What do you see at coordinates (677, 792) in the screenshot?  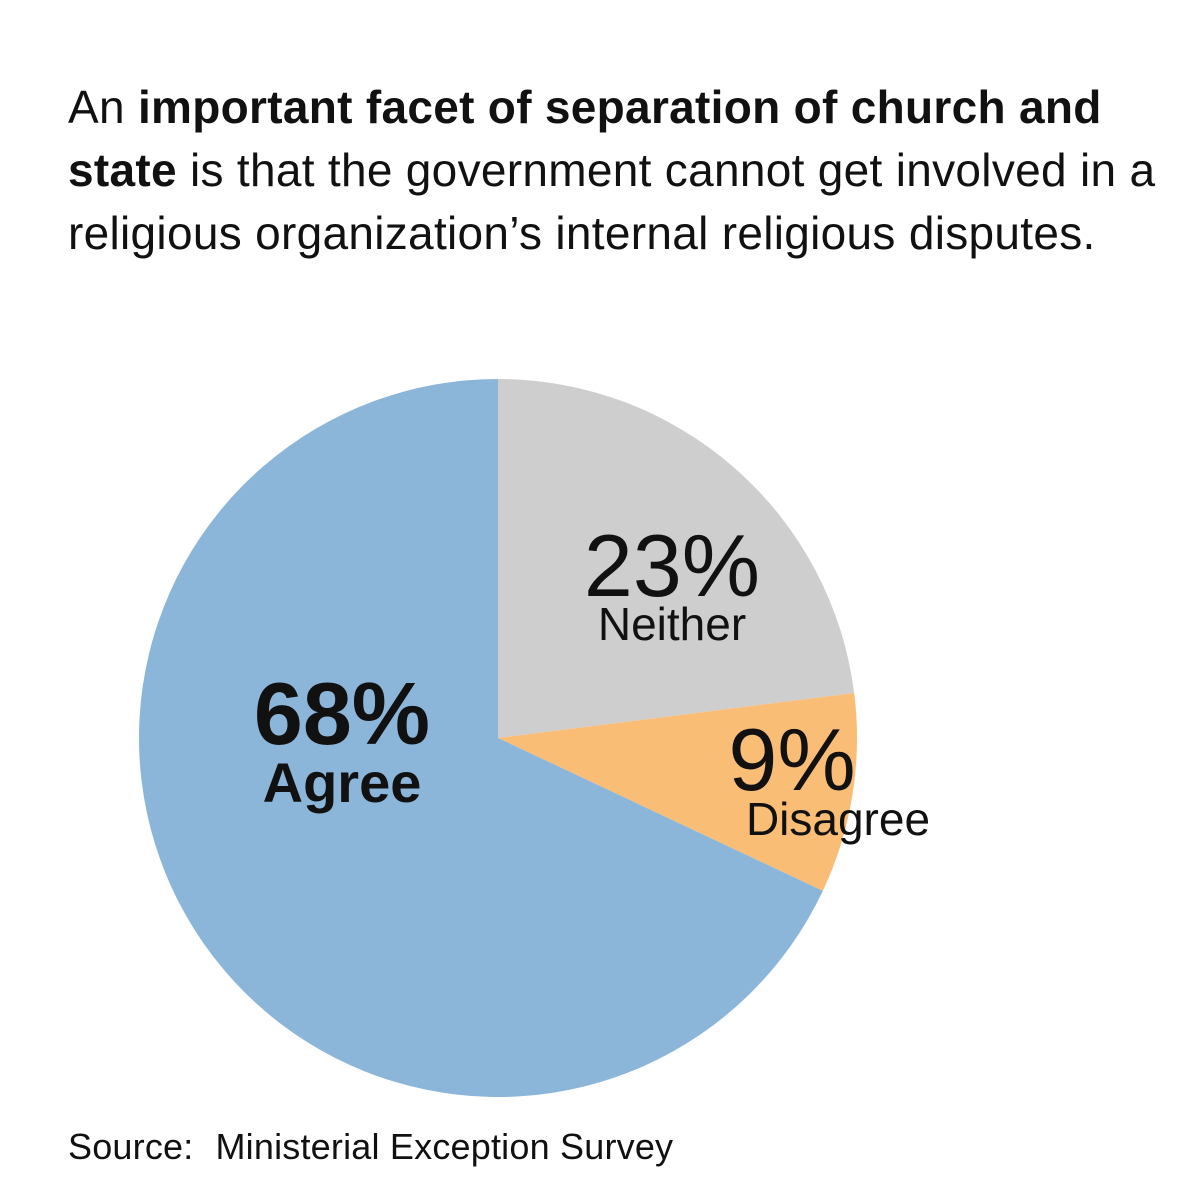 I see `pie-slice-disagree` at bounding box center [677, 792].